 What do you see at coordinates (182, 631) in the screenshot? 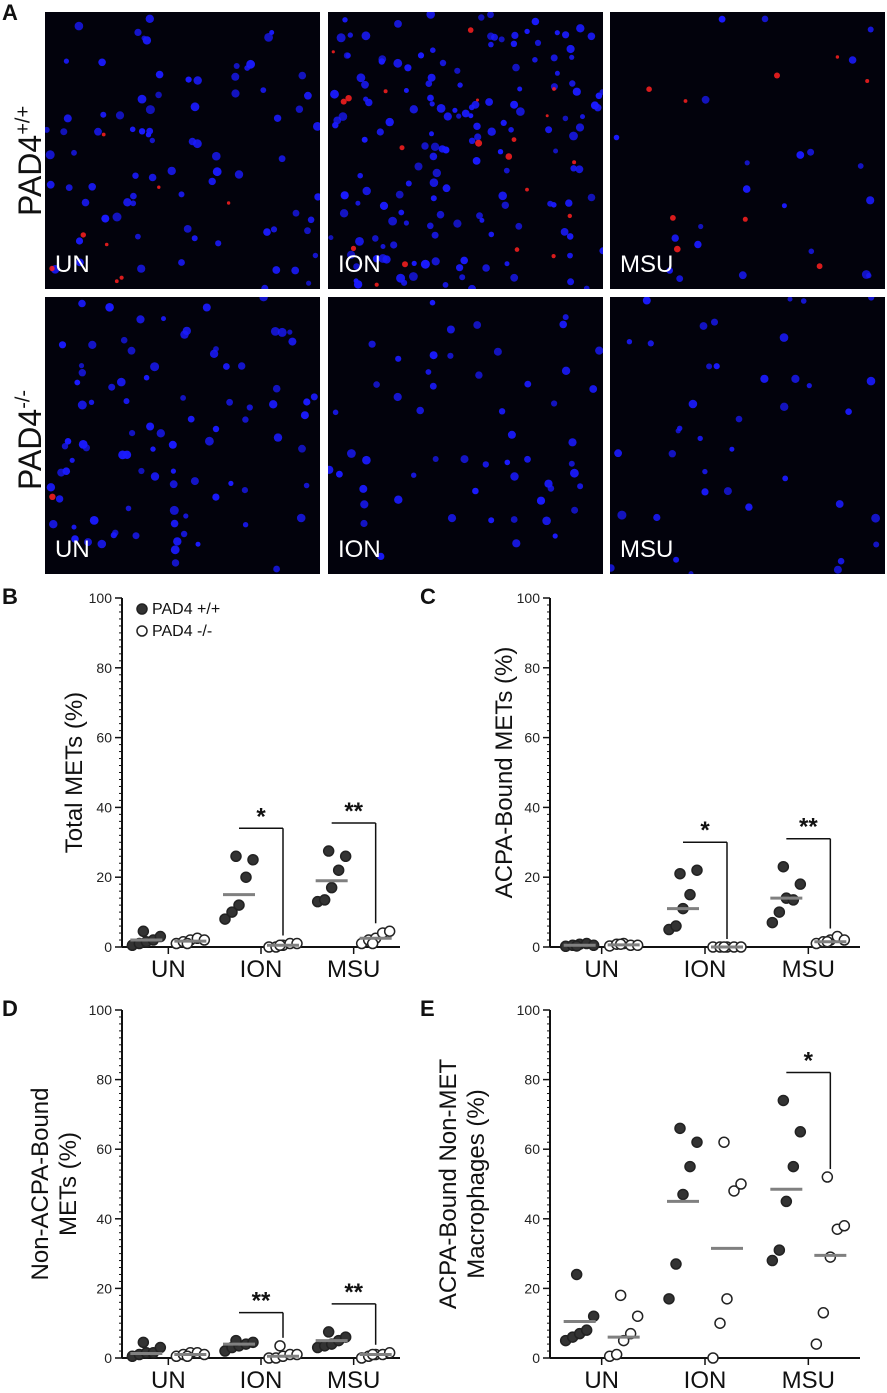
I see `legend-label: PAD4 -/-` at bounding box center [182, 631].